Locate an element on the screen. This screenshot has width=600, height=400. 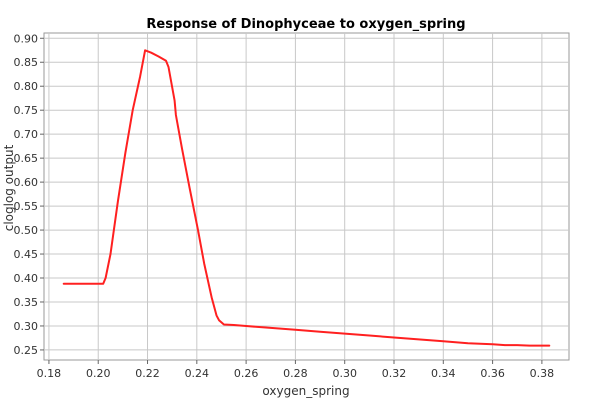
x-tick-label: 0.20 is located at coordinates (98, 373).